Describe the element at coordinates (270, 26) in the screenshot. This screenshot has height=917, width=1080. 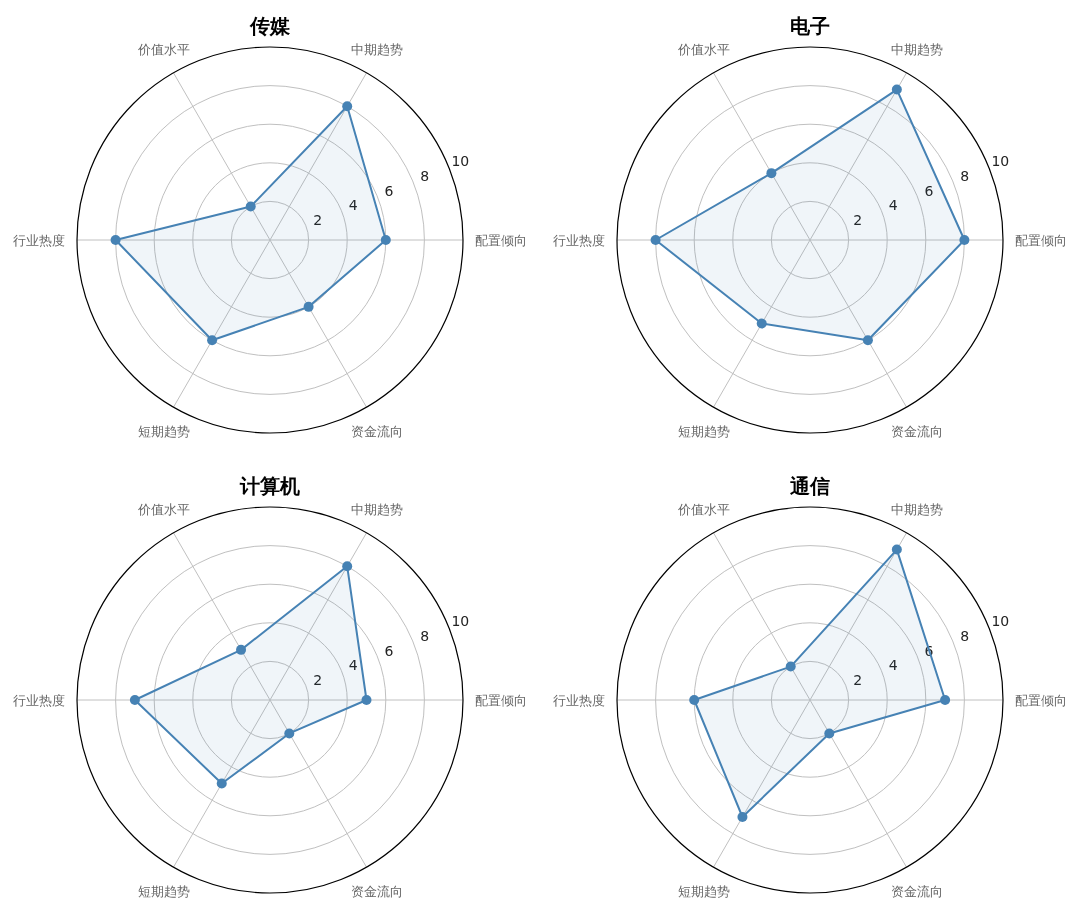
I see `chart-title: 传媒` at that location.